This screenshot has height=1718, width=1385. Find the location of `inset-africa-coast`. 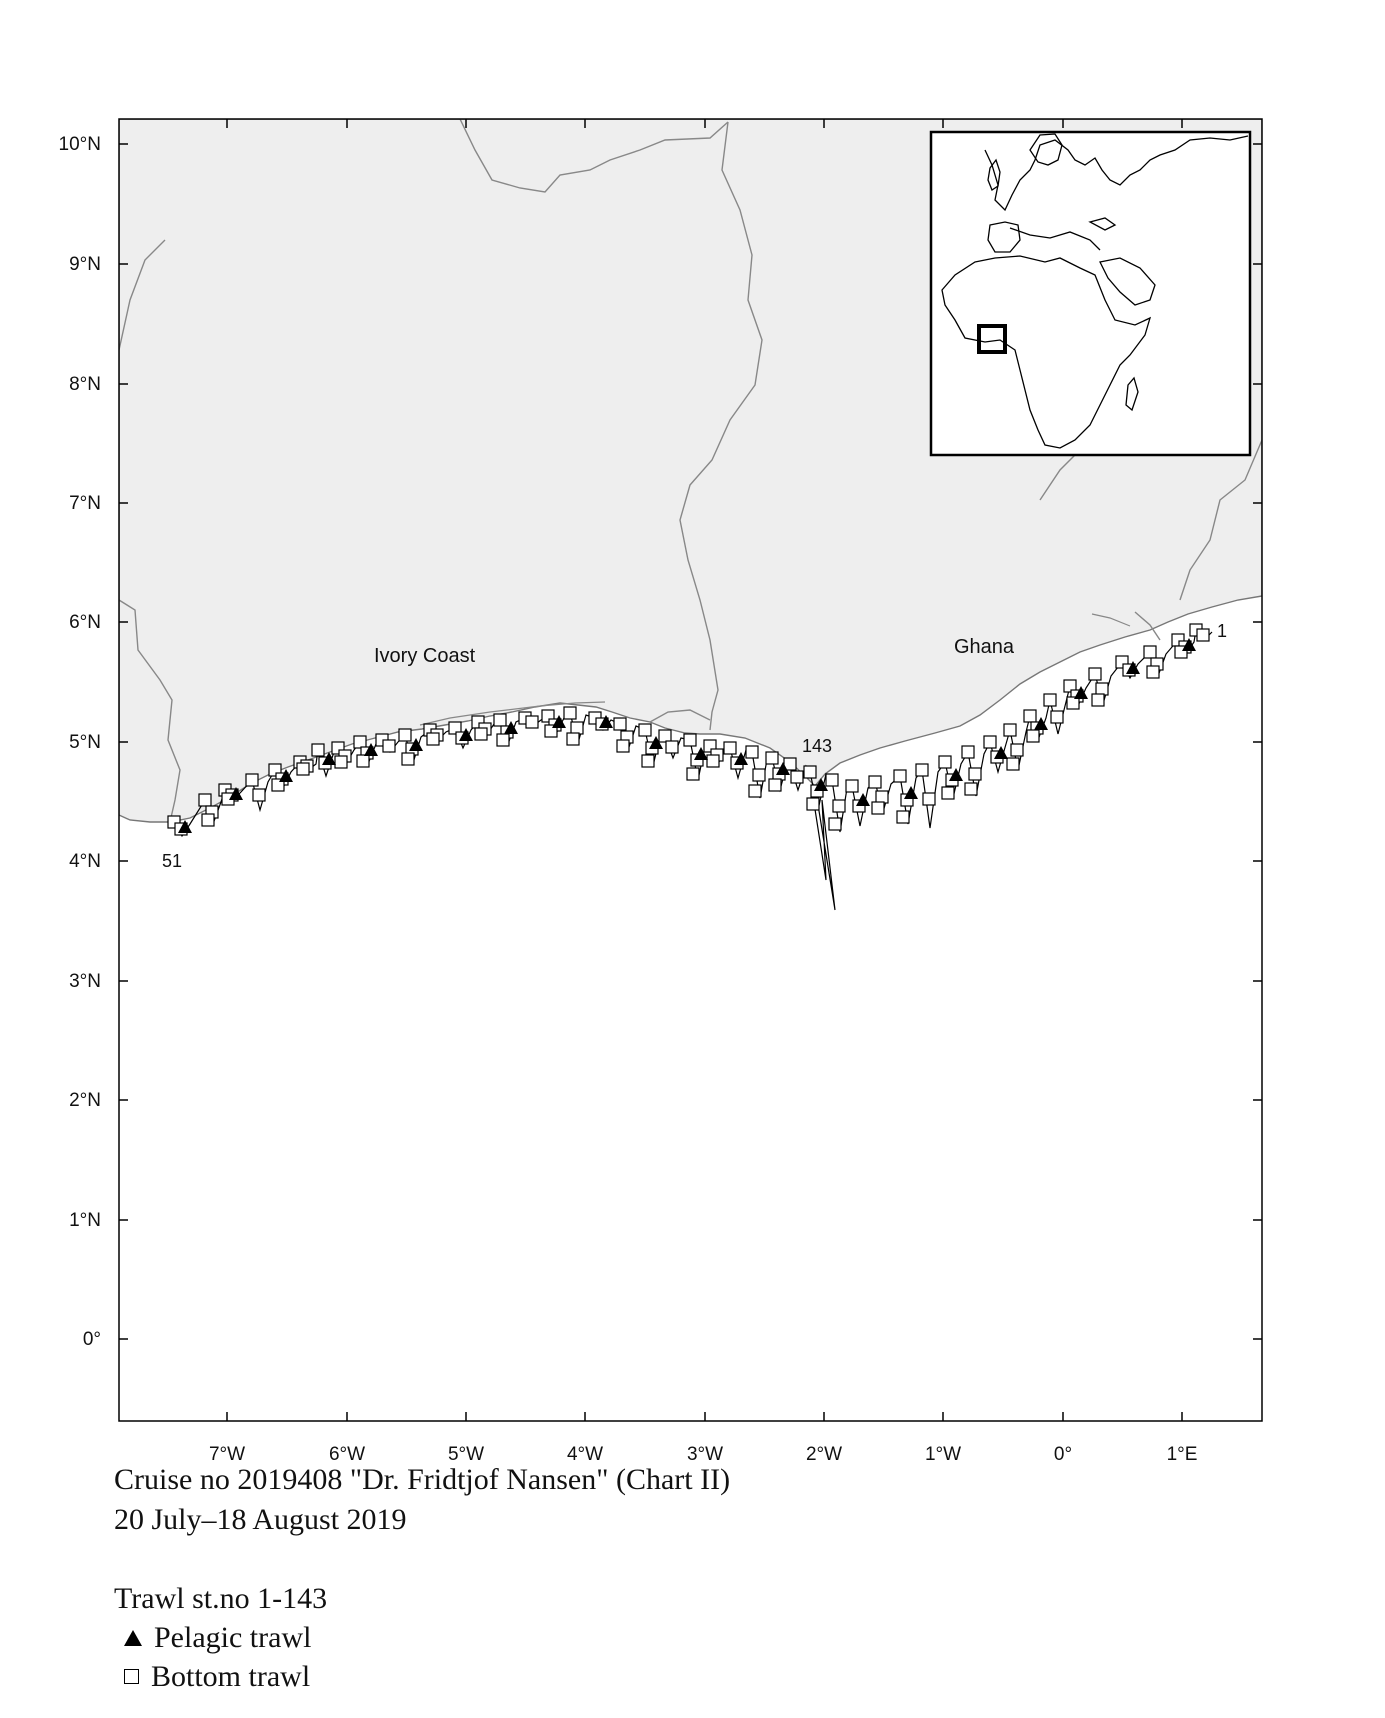

inset-africa-coast is located at coordinates (1046, 352).